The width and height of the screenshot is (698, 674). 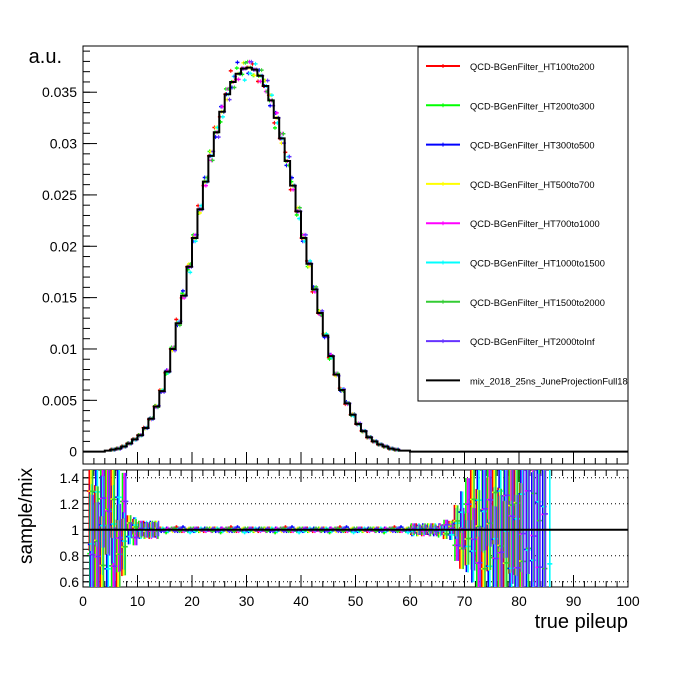 I want to click on top-ytick-label: 0, so click(x=73, y=452).